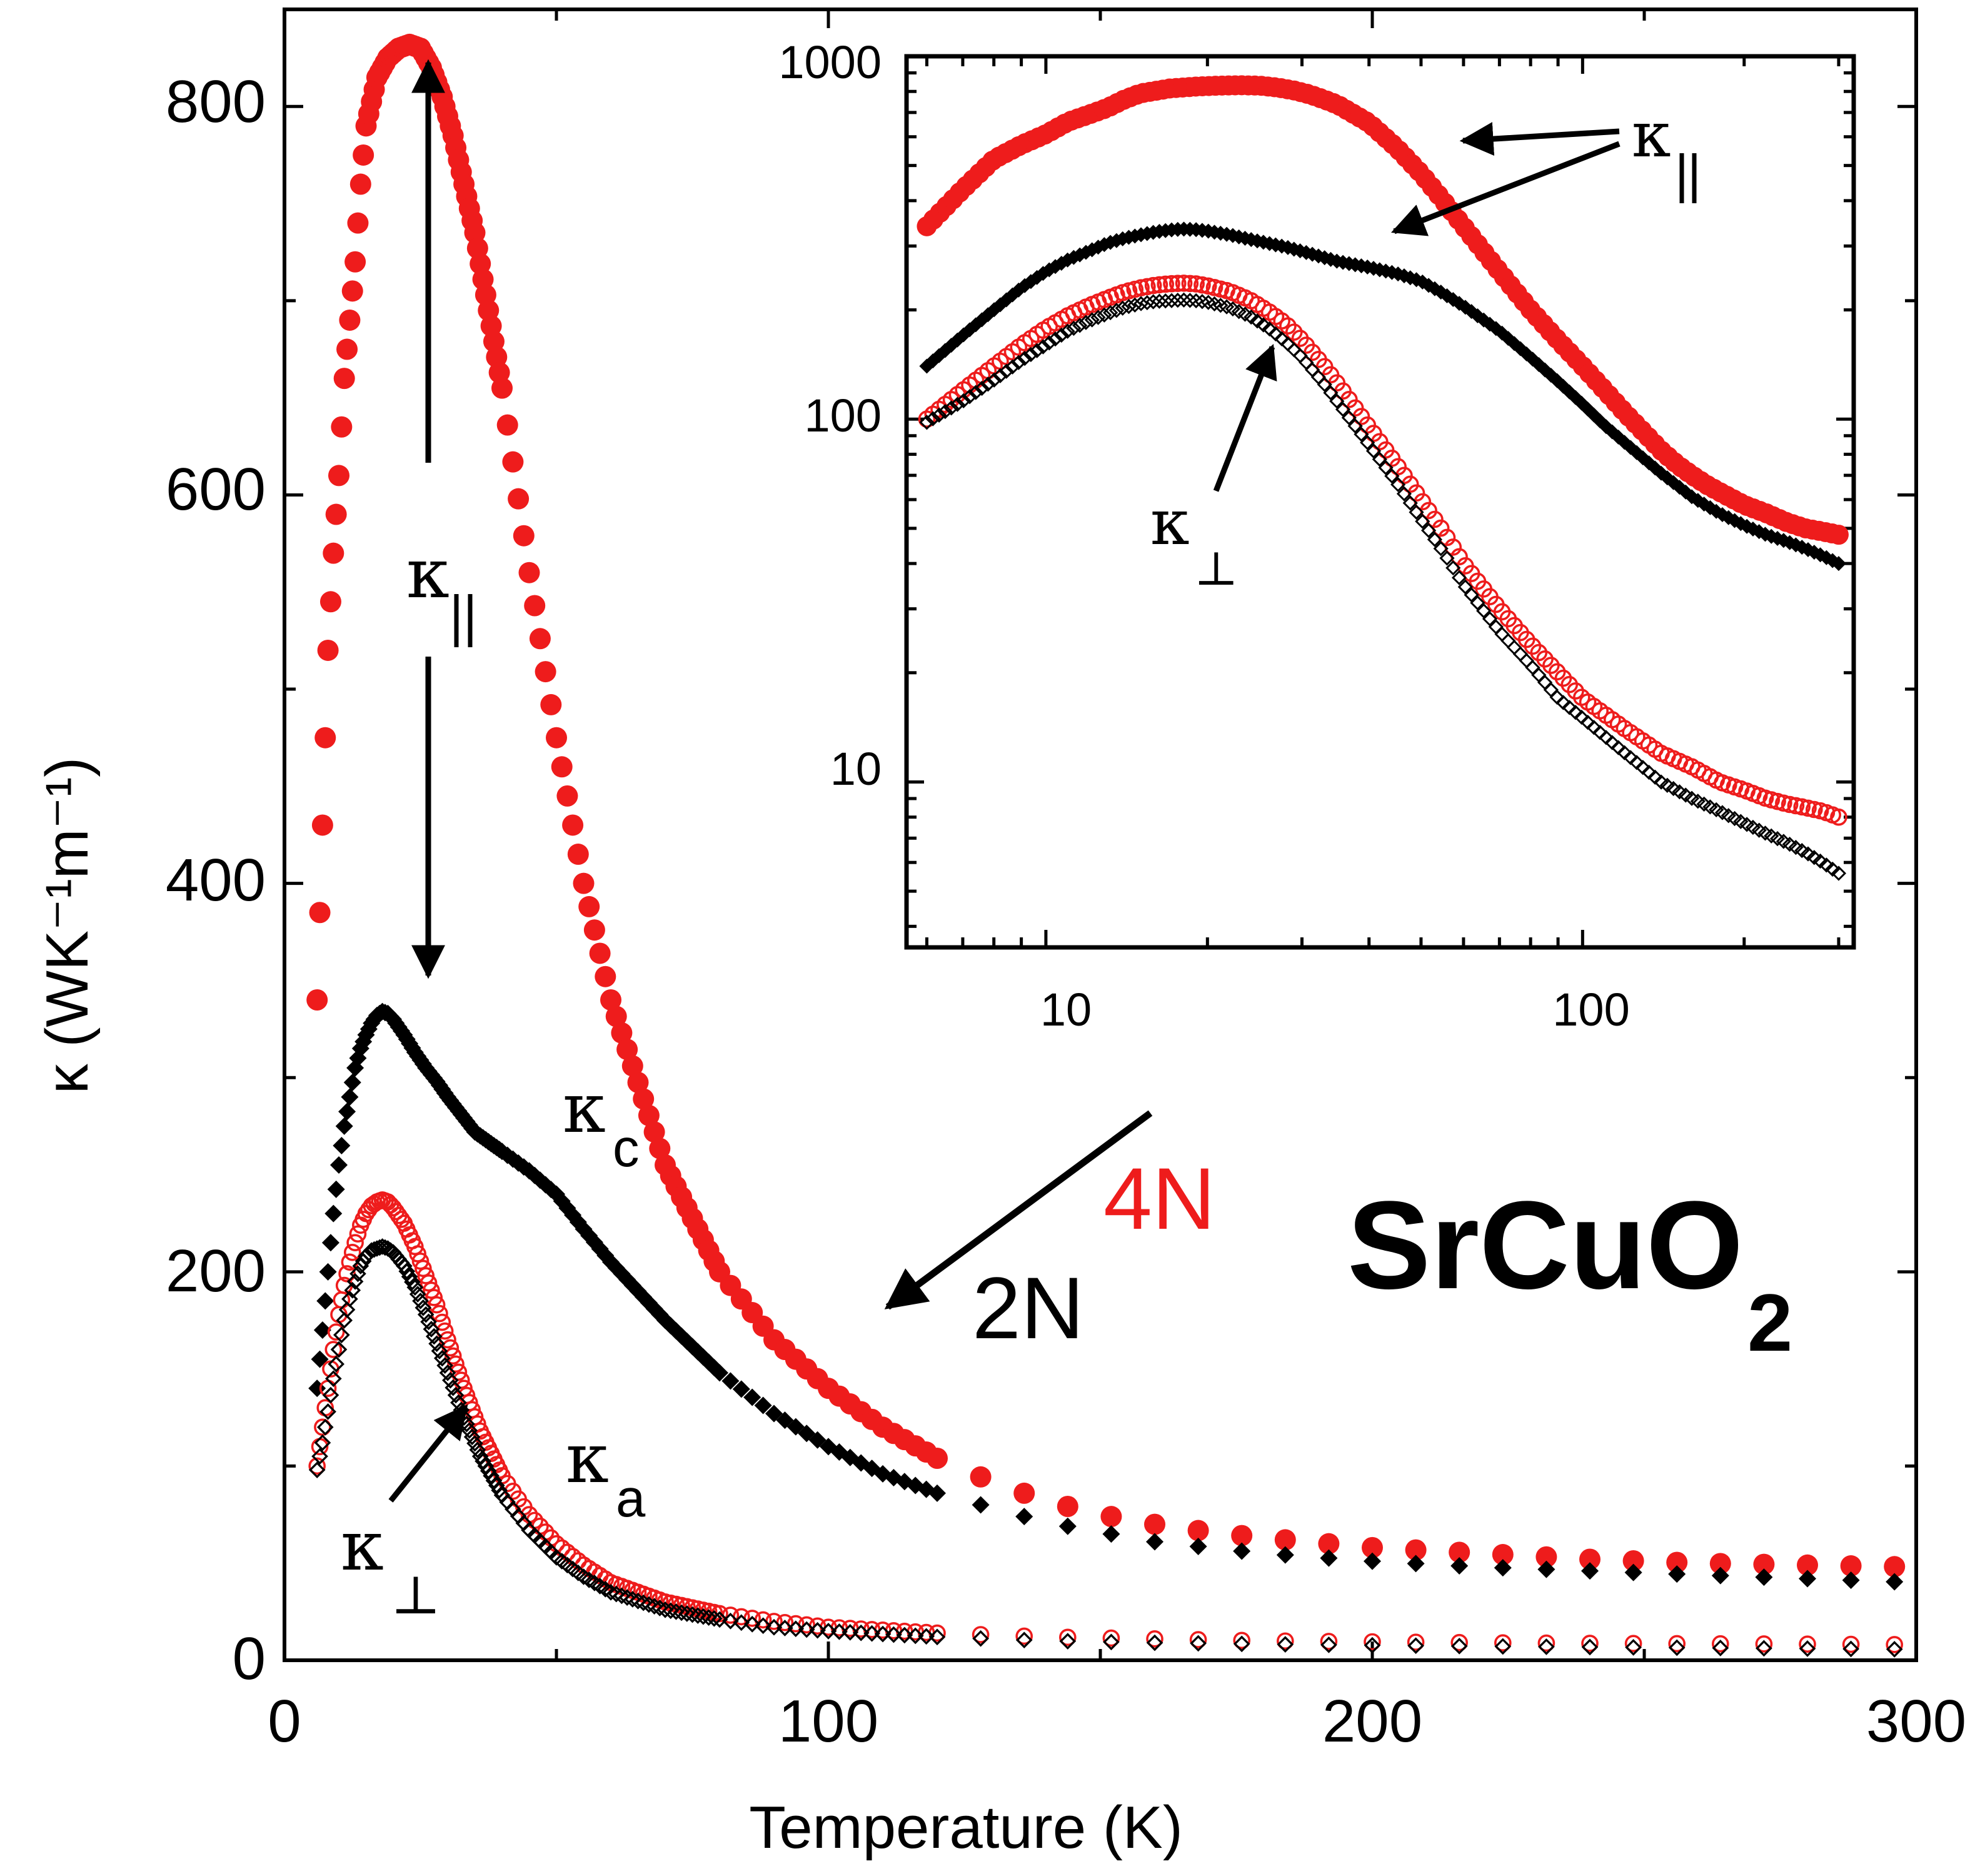  I want to click on ka-subscript: a, so click(631, 1498).